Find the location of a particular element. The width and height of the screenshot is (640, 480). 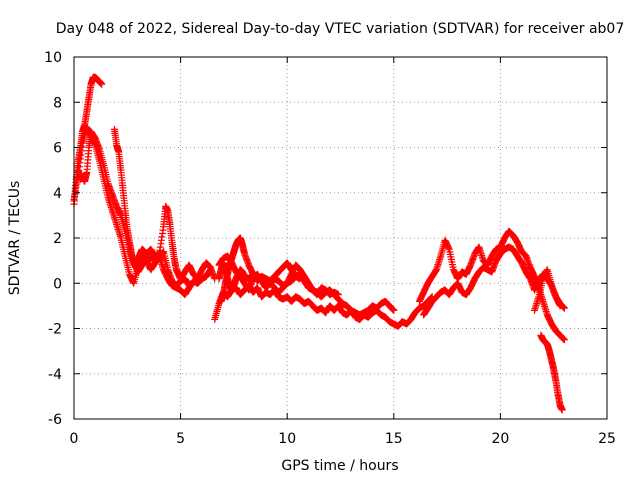

x-tick-label: 15 is located at coordinates (394, 439).